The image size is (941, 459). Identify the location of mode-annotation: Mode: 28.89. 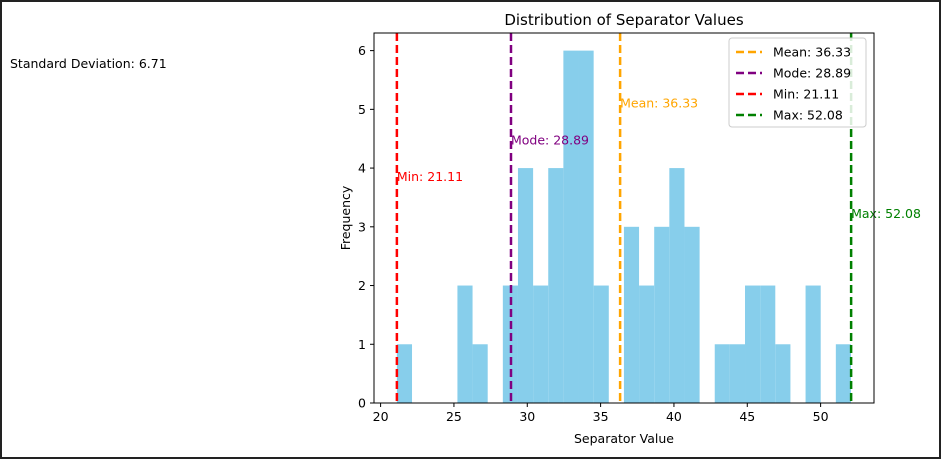
(550, 140).